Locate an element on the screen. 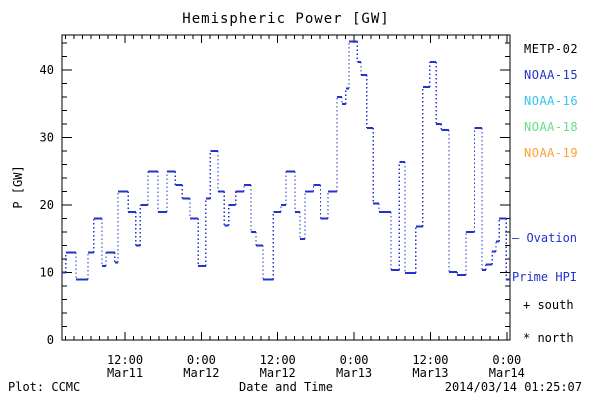 Image resolution: width=600 pixels, height=400 pixels. y-tick-label: 10 is located at coordinates (47, 273).